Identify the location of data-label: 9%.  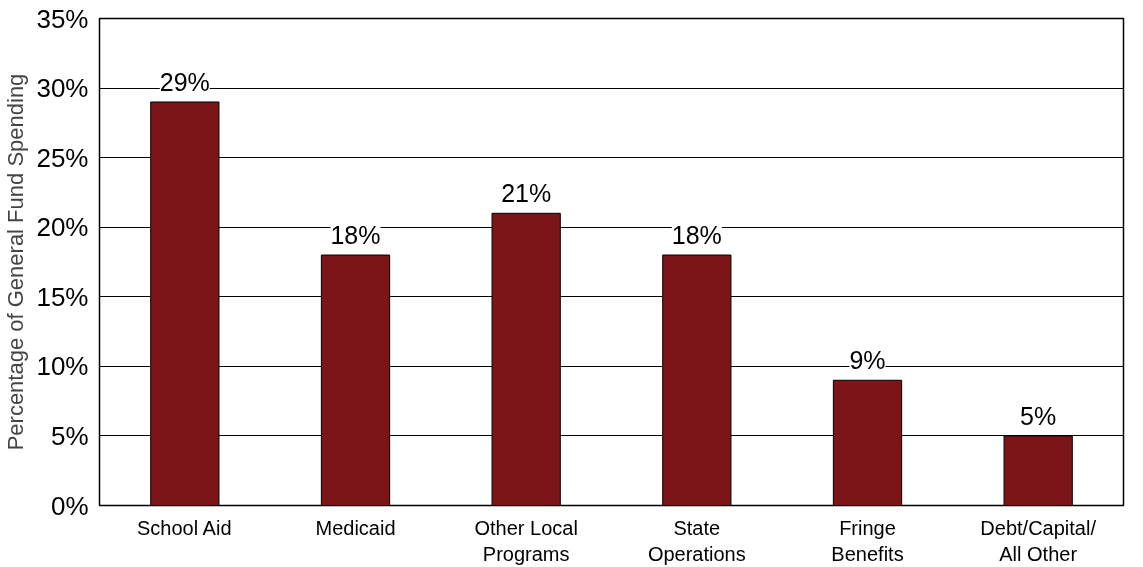
(867, 360).